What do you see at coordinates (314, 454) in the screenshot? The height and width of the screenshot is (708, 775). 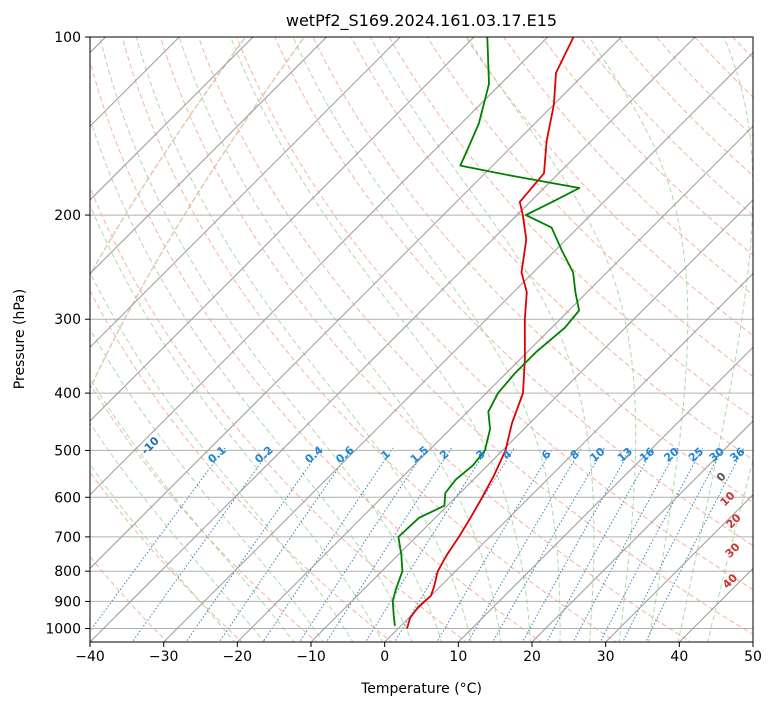 I see `mixing-ratio-label: 0.4` at bounding box center [314, 454].